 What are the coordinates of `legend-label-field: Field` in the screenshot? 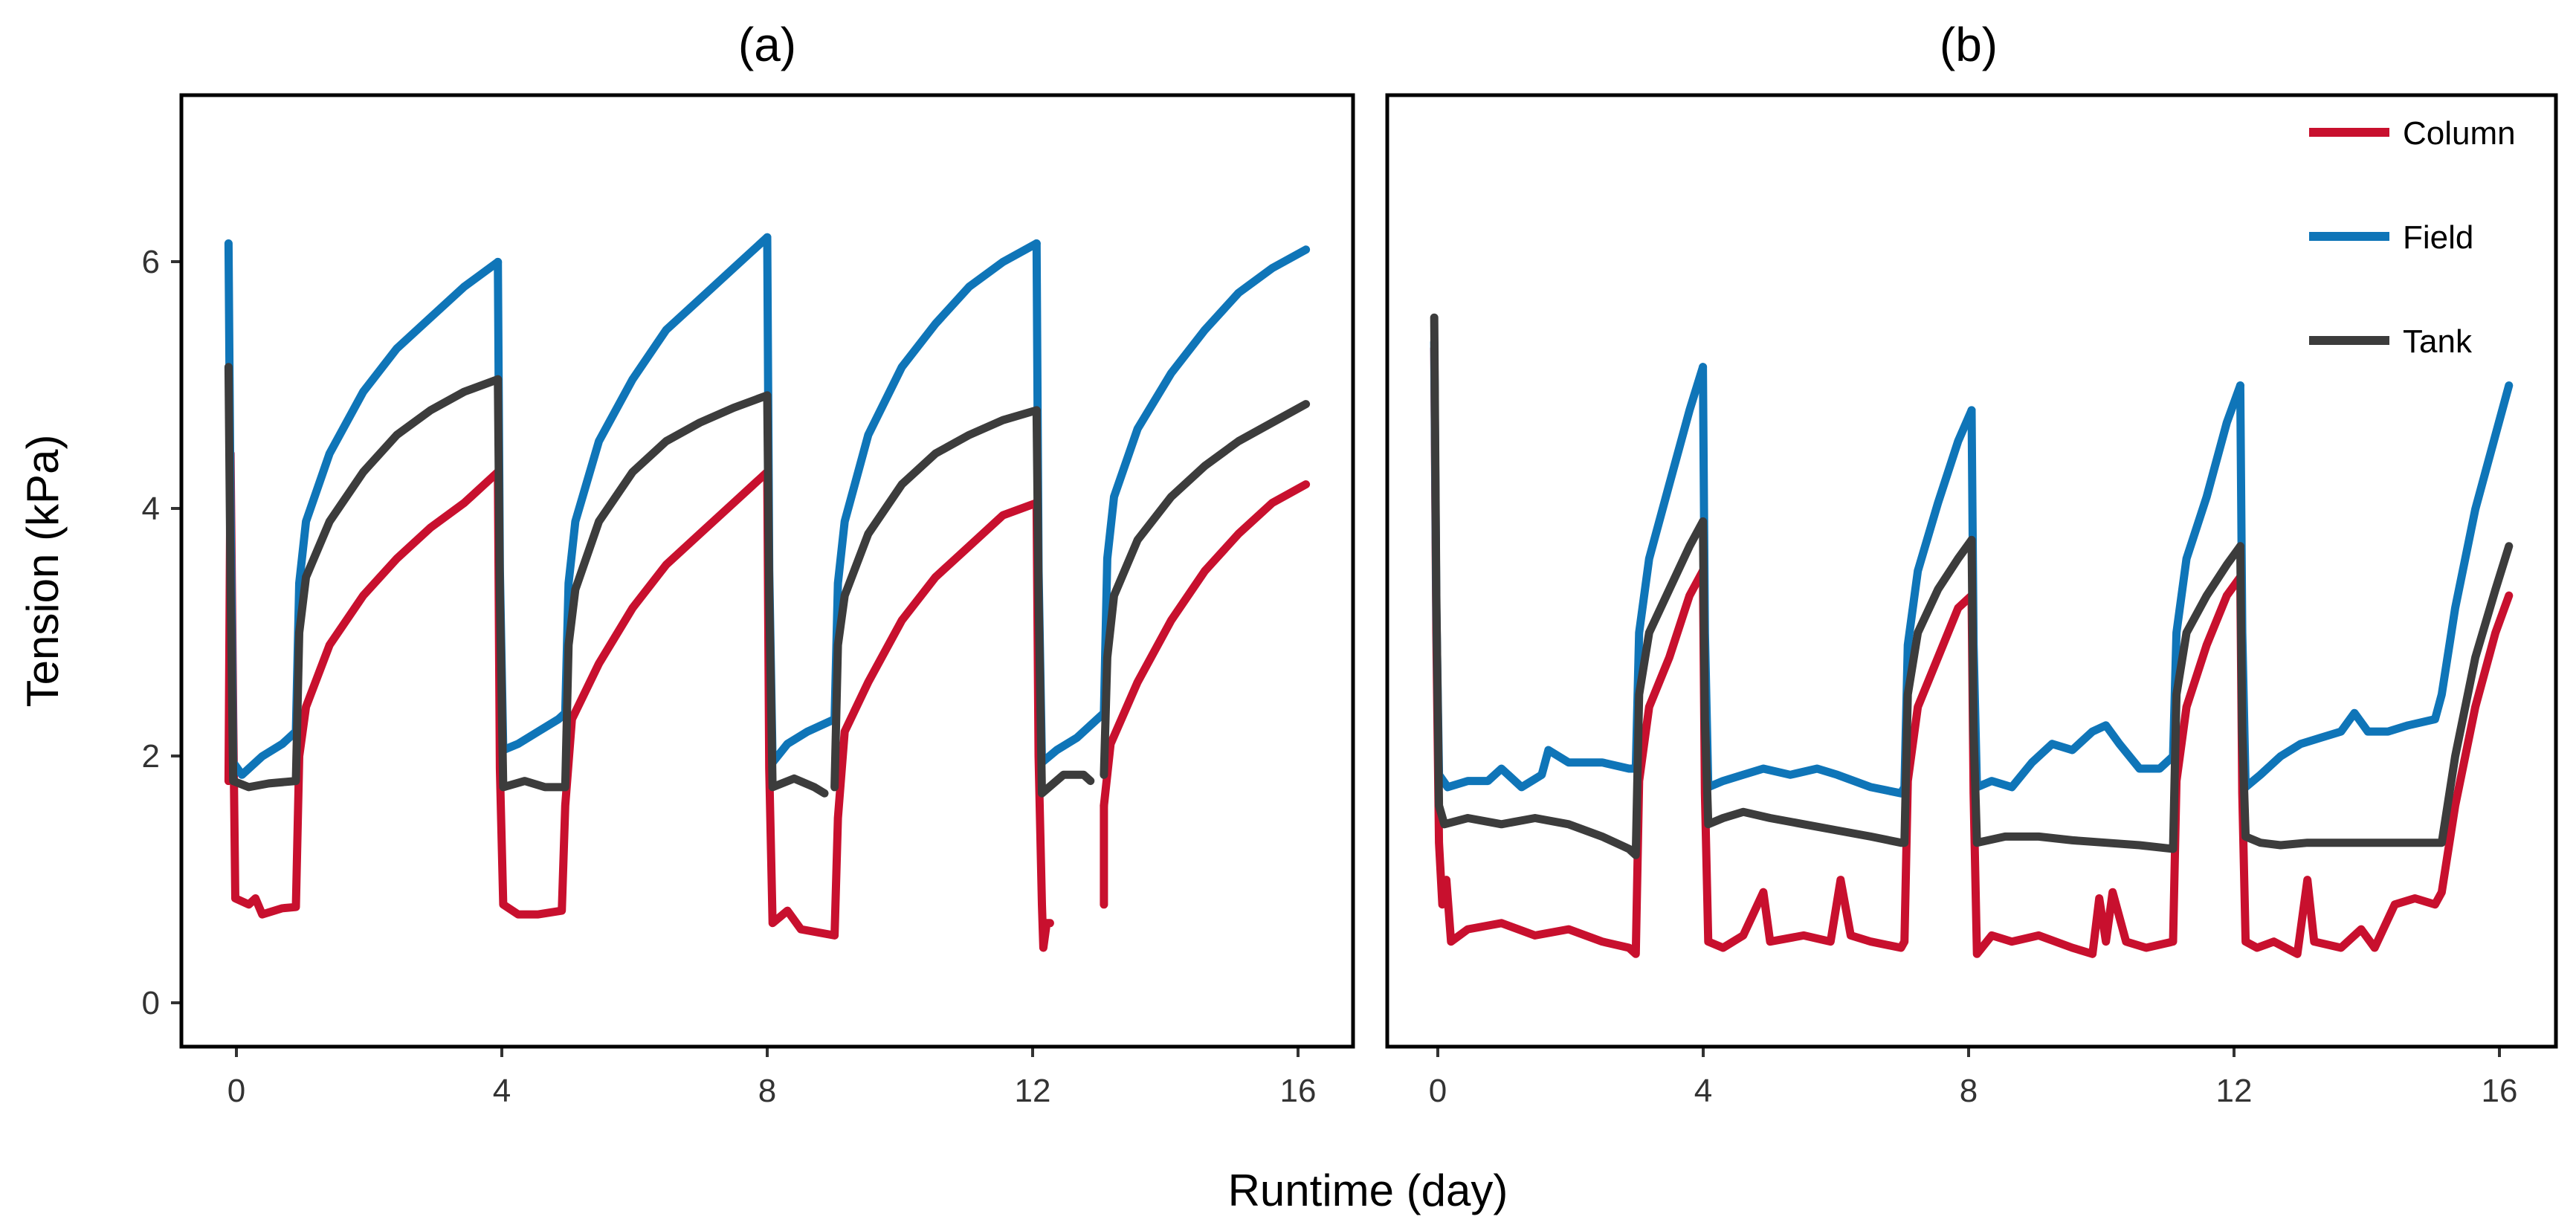 It's located at (2438, 238).